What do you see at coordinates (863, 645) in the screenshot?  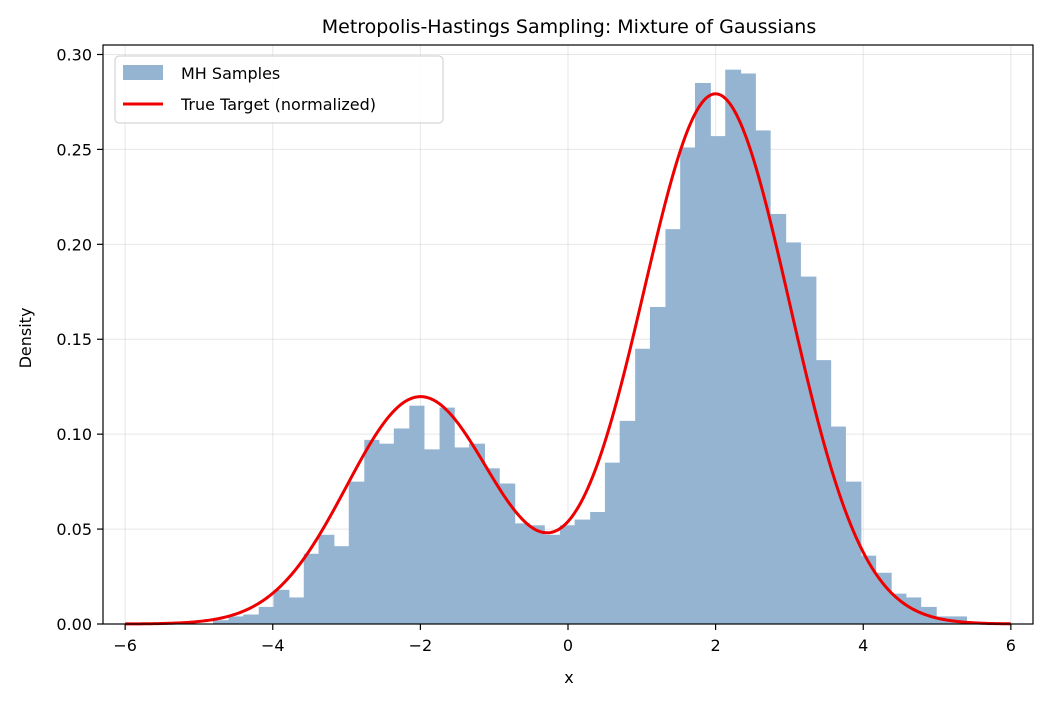 I see `x-tick-label: 4` at bounding box center [863, 645].